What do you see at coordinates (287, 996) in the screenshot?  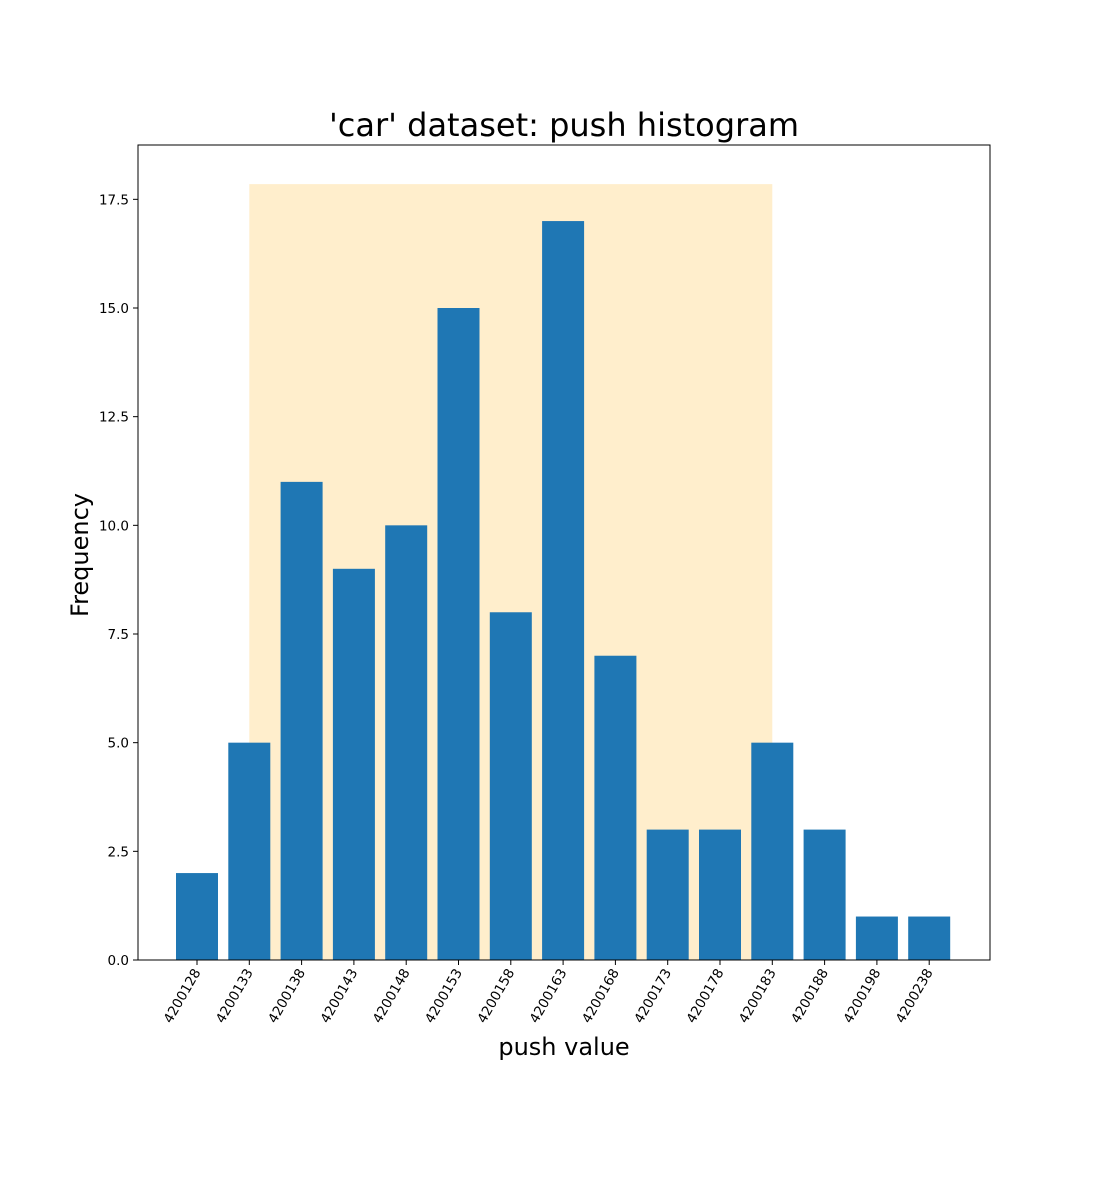 I see `x-tick-label: 4200138` at bounding box center [287, 996].